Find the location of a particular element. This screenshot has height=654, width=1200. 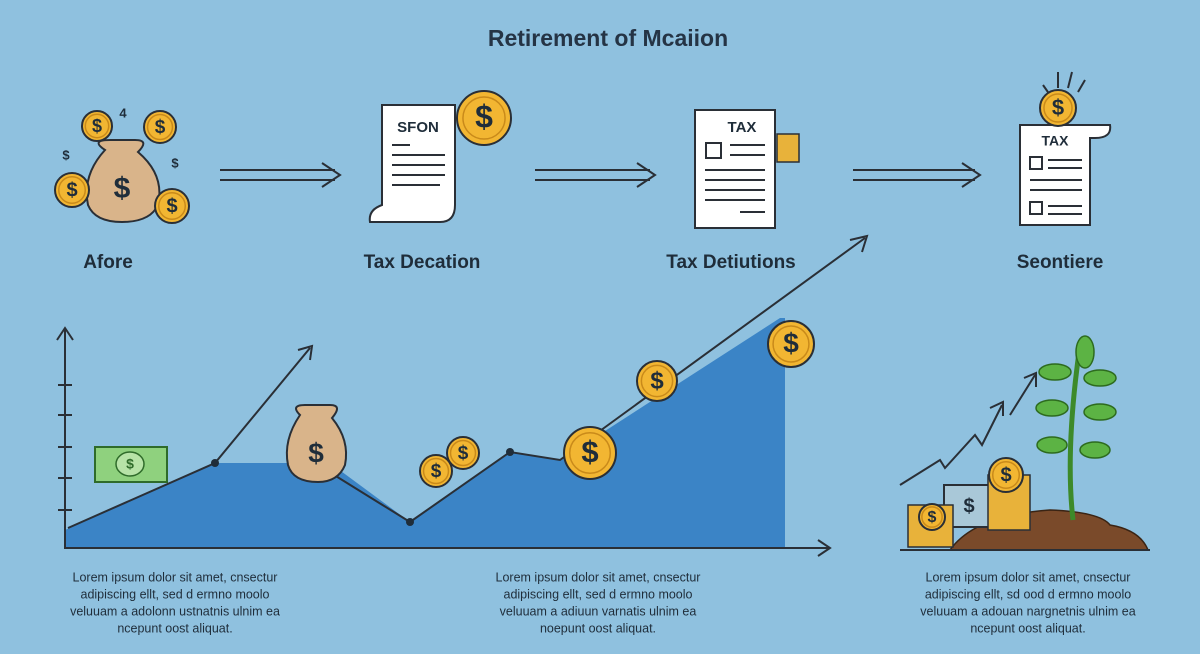

step-label: Tax Decation is located at coordinates (422, 262).